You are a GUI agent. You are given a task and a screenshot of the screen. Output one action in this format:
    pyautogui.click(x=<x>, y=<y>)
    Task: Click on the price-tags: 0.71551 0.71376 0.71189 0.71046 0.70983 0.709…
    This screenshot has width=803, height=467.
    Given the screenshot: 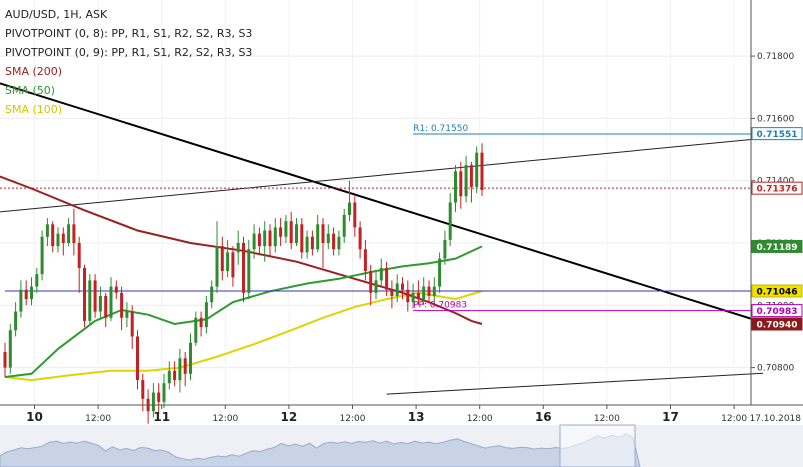 What is the action you would take?
    pyautogui.click(x=777, y=229)
    